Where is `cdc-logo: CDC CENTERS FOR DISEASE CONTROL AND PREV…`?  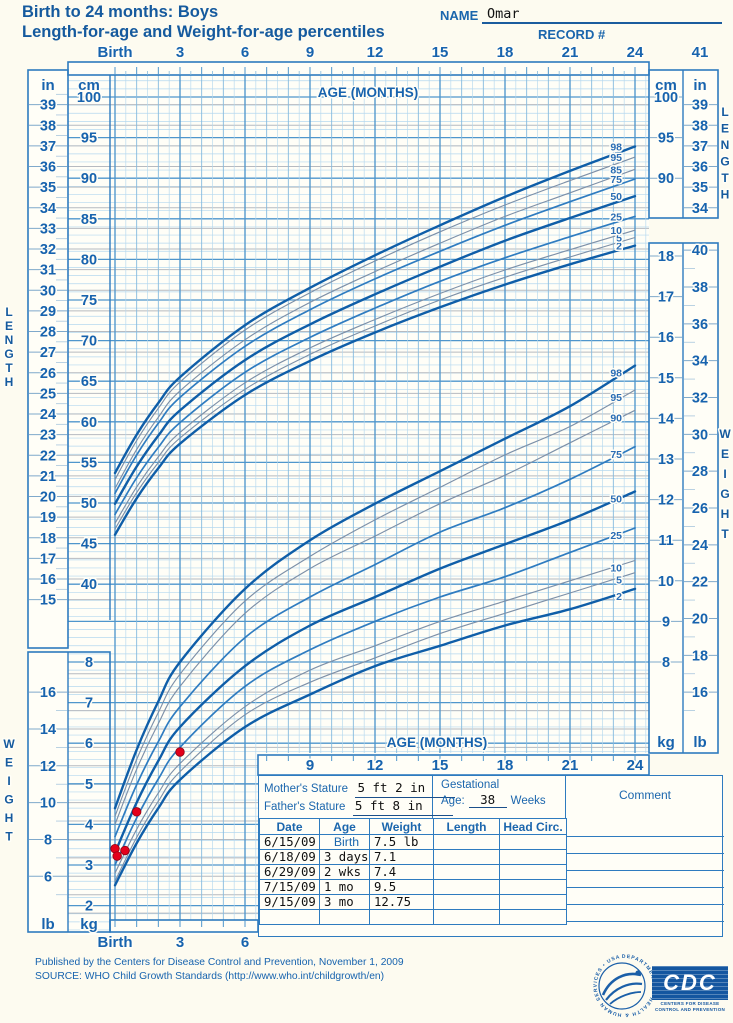 cdc-logo: CDC CENTERS FOR DISEASE CONTROL AND PREV… is located at coordinates (690, 989).